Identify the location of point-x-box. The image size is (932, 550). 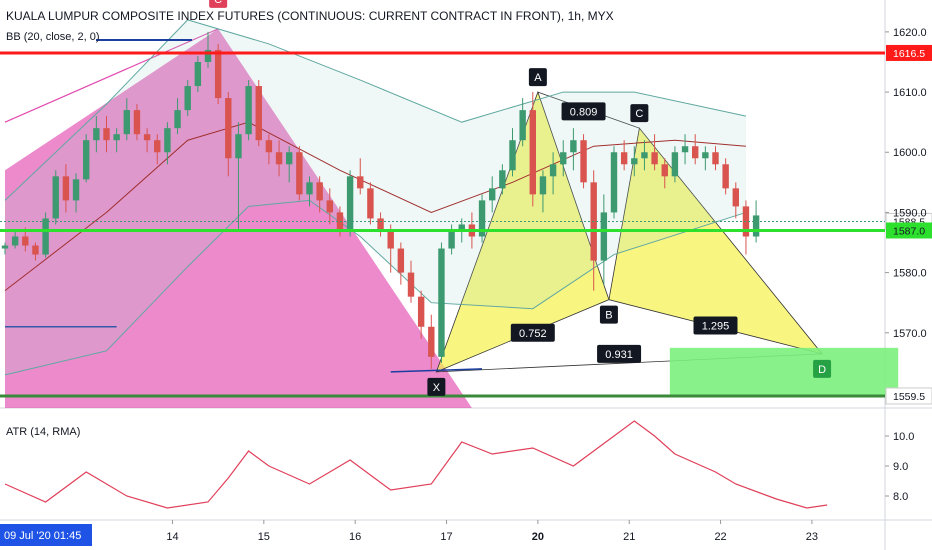
(436, 386).